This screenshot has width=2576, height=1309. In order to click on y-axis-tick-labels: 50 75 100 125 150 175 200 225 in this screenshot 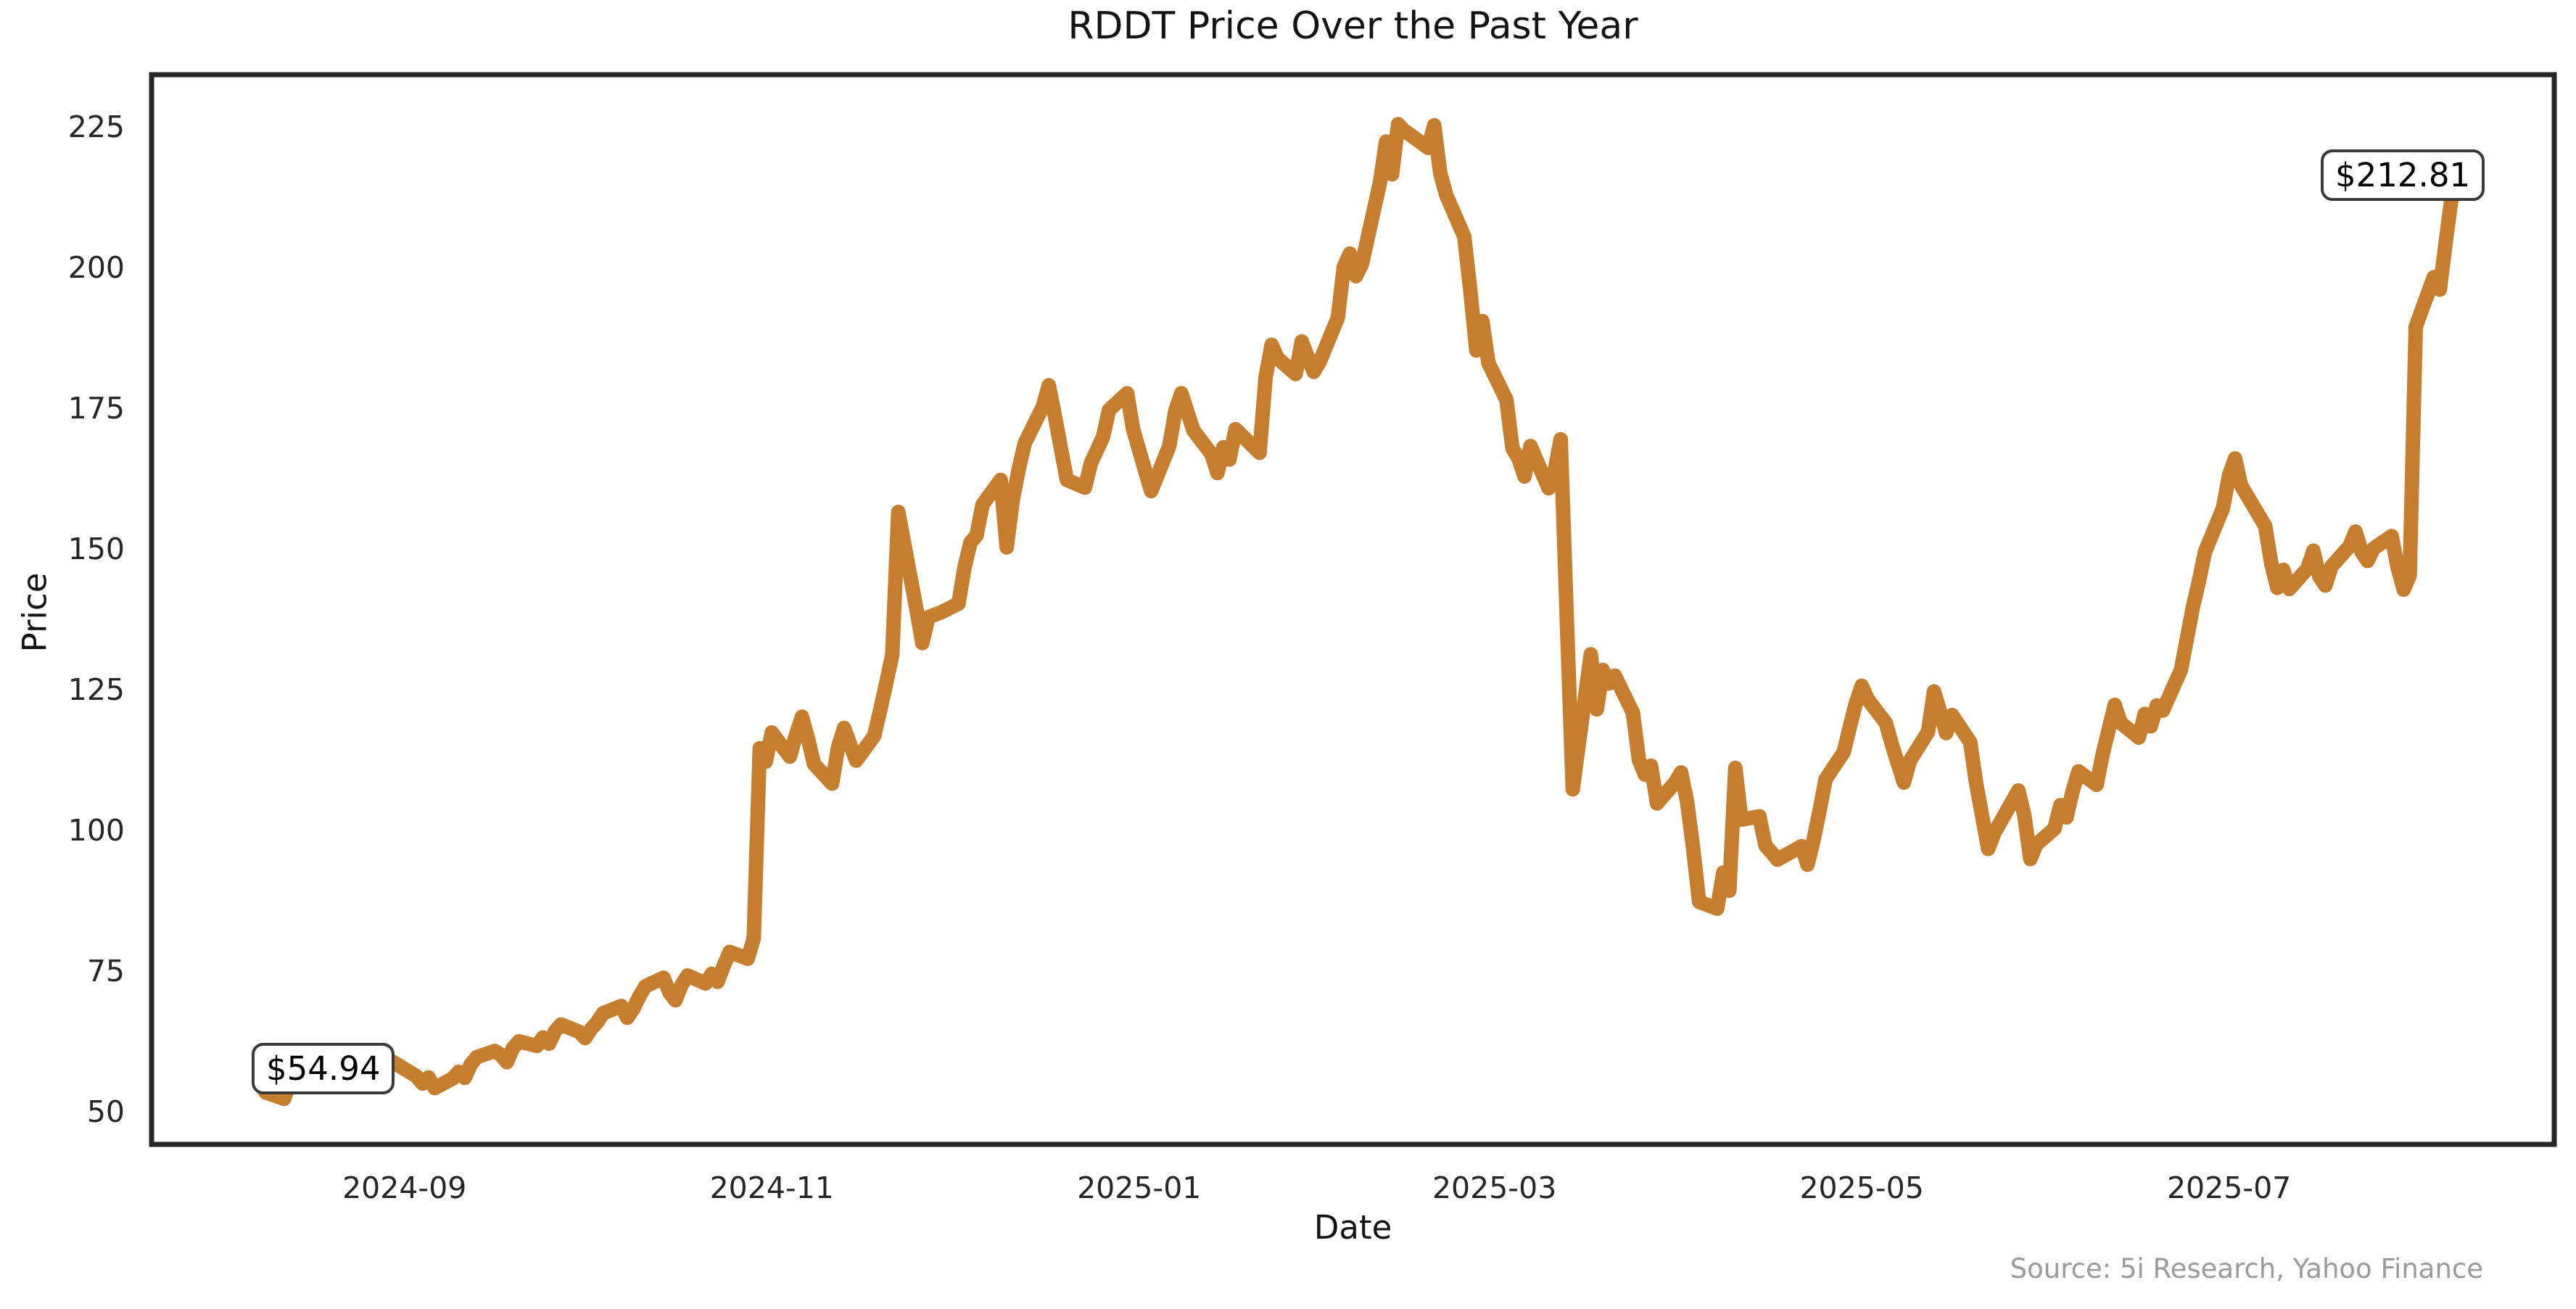, I will do `click(96, 619)`.